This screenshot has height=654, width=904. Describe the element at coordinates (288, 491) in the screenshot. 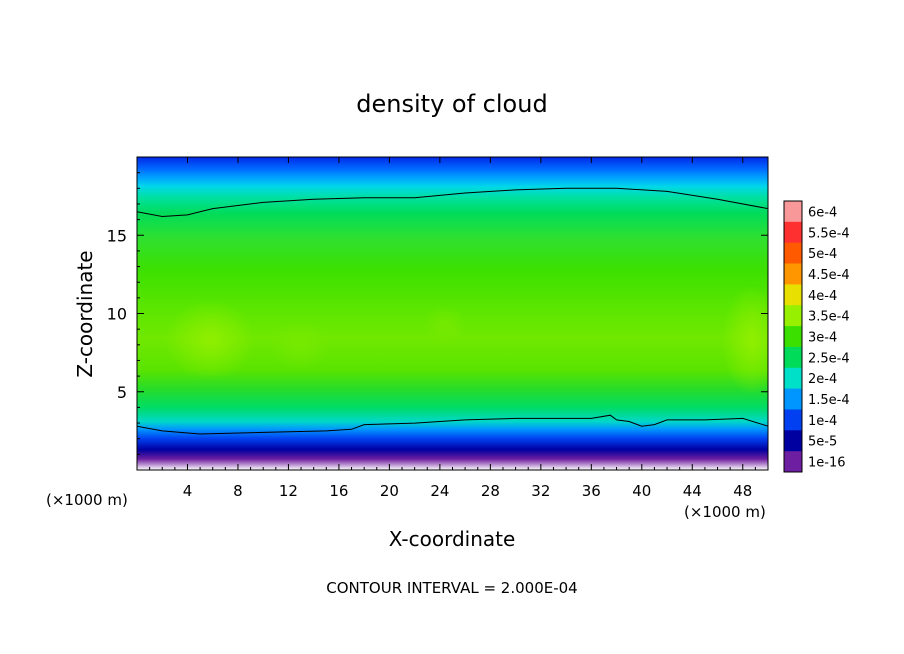

I see `x-tick-label: 12` at that location.